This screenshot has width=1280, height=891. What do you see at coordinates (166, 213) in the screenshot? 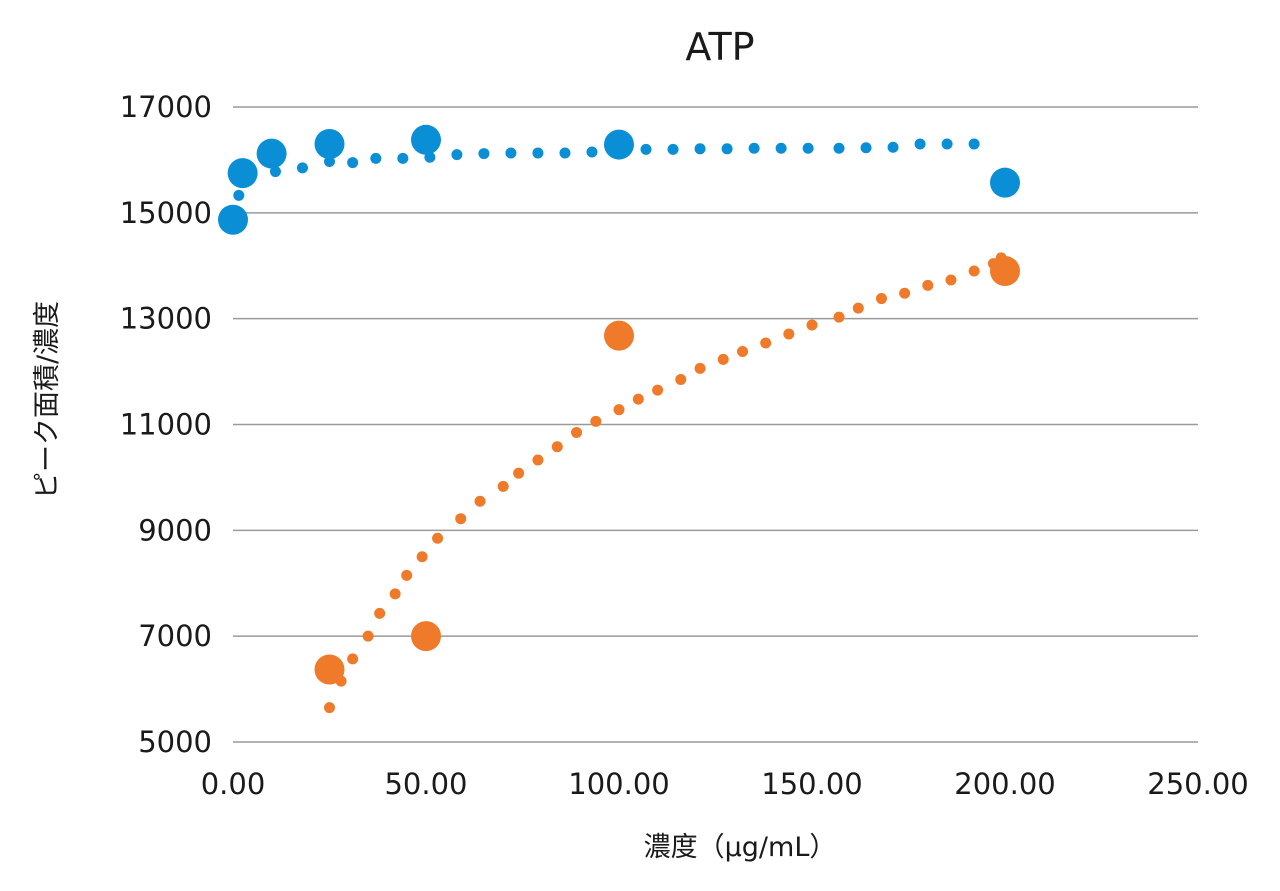
I see `y-tick-label-5: 15000` at bounding box center [166, 213].